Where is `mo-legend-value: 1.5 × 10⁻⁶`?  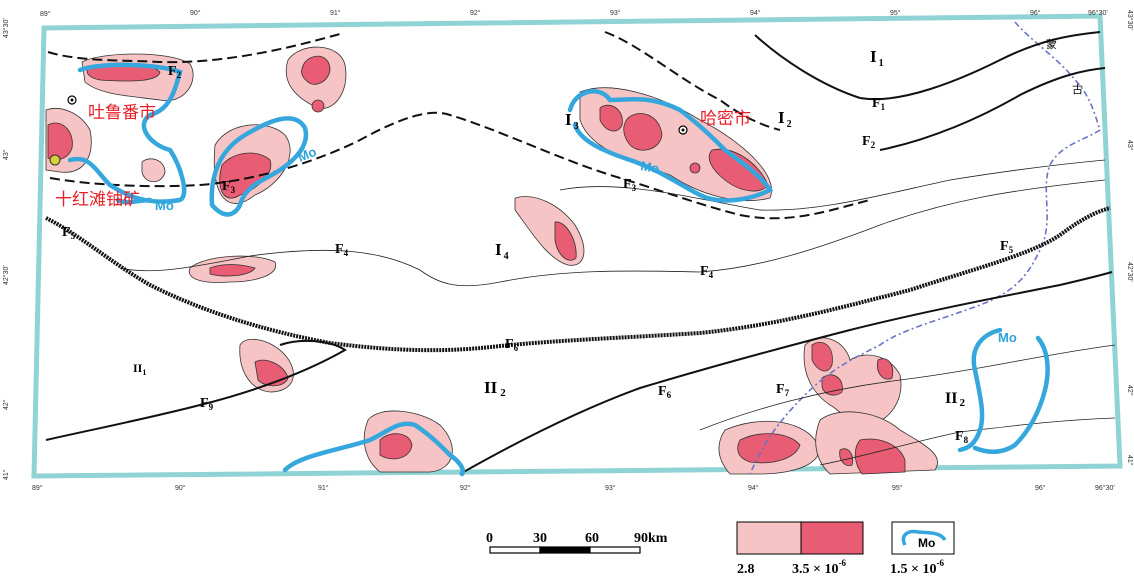
mo-legend-value: 1.5 × 10⁻⁶ is located at coordinates (917, 567).